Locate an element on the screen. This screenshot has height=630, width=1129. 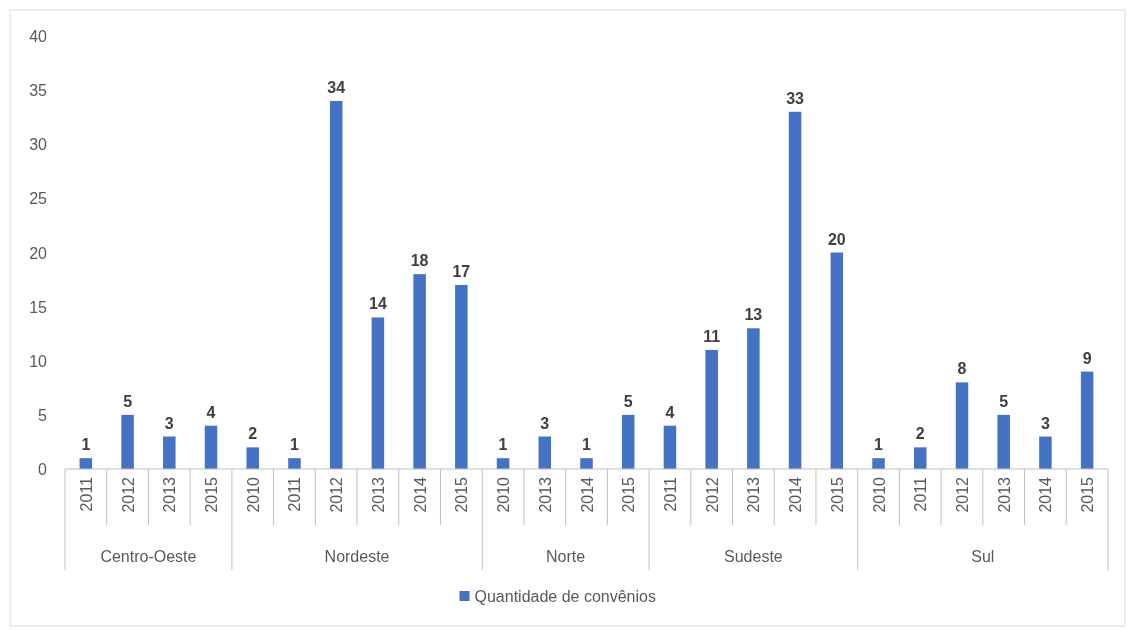
y-tick-label: 40 is located at coordinates (38, 36).